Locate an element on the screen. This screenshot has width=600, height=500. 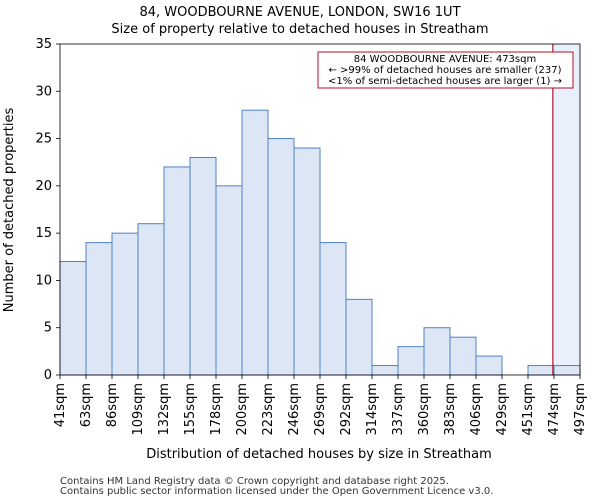
annotation-line-1: 84 WOODBOURNE AVENUE: 473sqm is located at coordinates (445, 59).